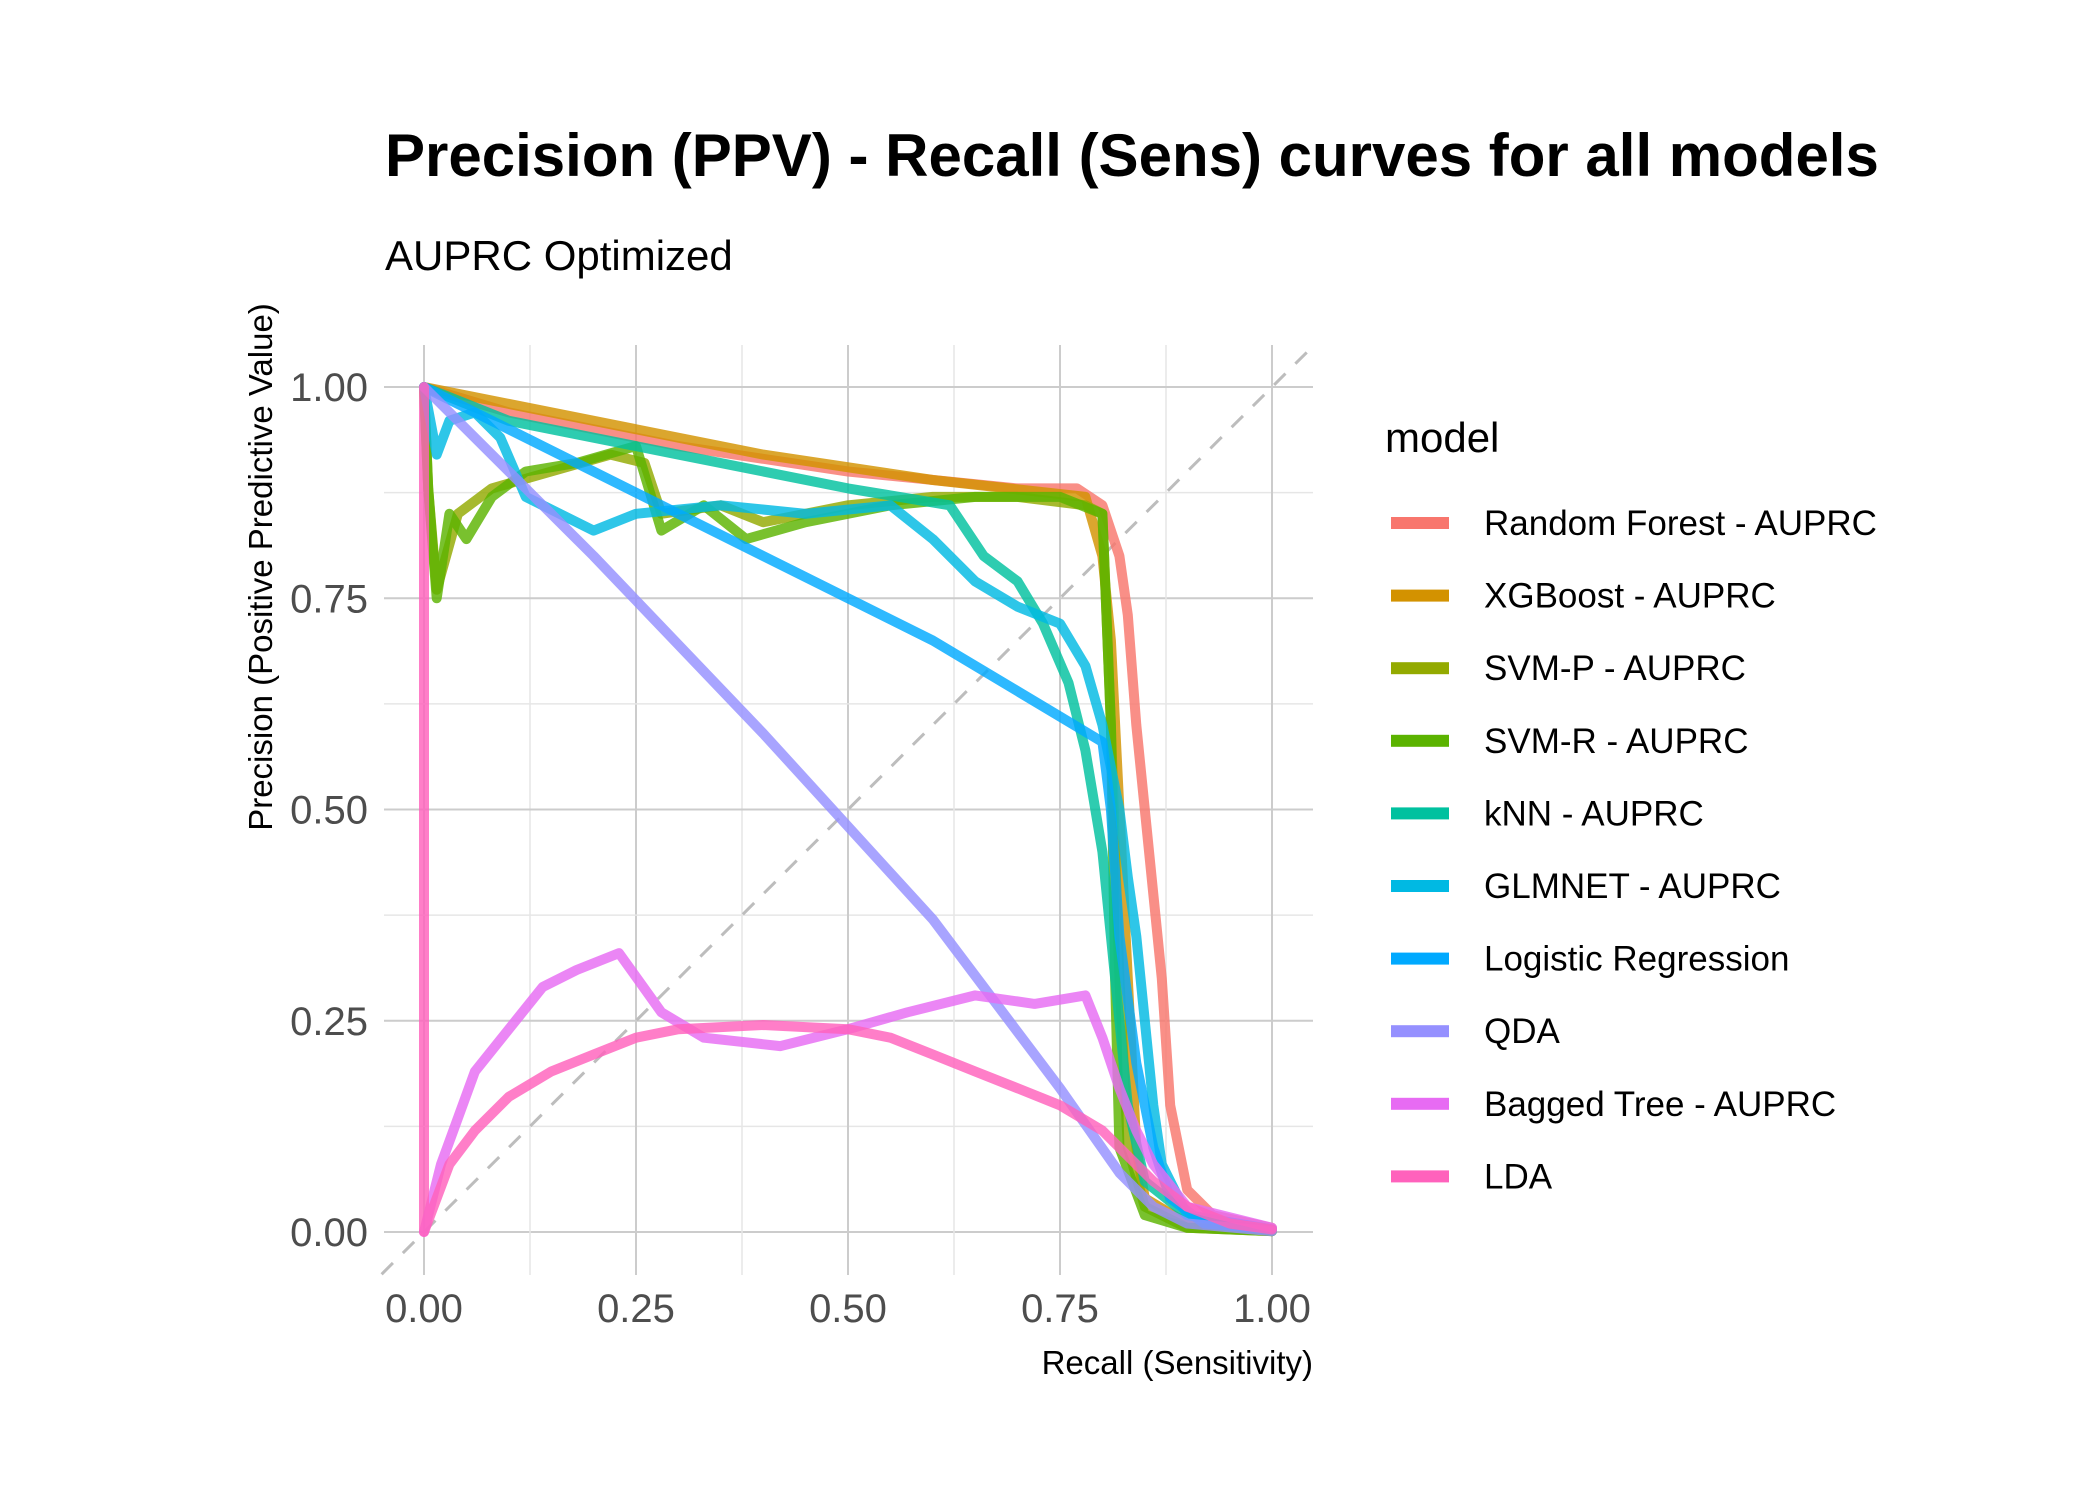 Image resolution: width=2099 pixels, height=1499 pixels. Describe the element at coordinates (1615, 668) in the screenshot. I see `legend-label-2: SVM-P - AUPRC` at that location.